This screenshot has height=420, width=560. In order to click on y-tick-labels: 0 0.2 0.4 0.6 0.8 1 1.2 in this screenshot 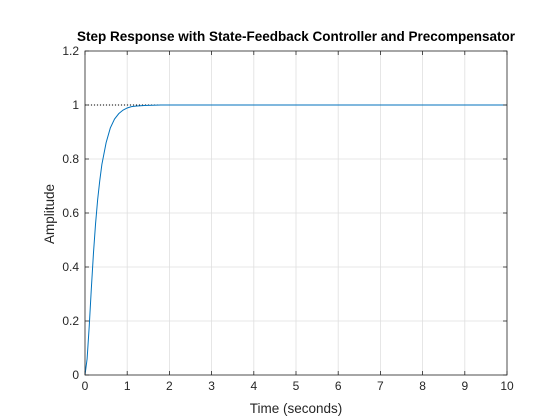, I will do `click(70, 213)`.